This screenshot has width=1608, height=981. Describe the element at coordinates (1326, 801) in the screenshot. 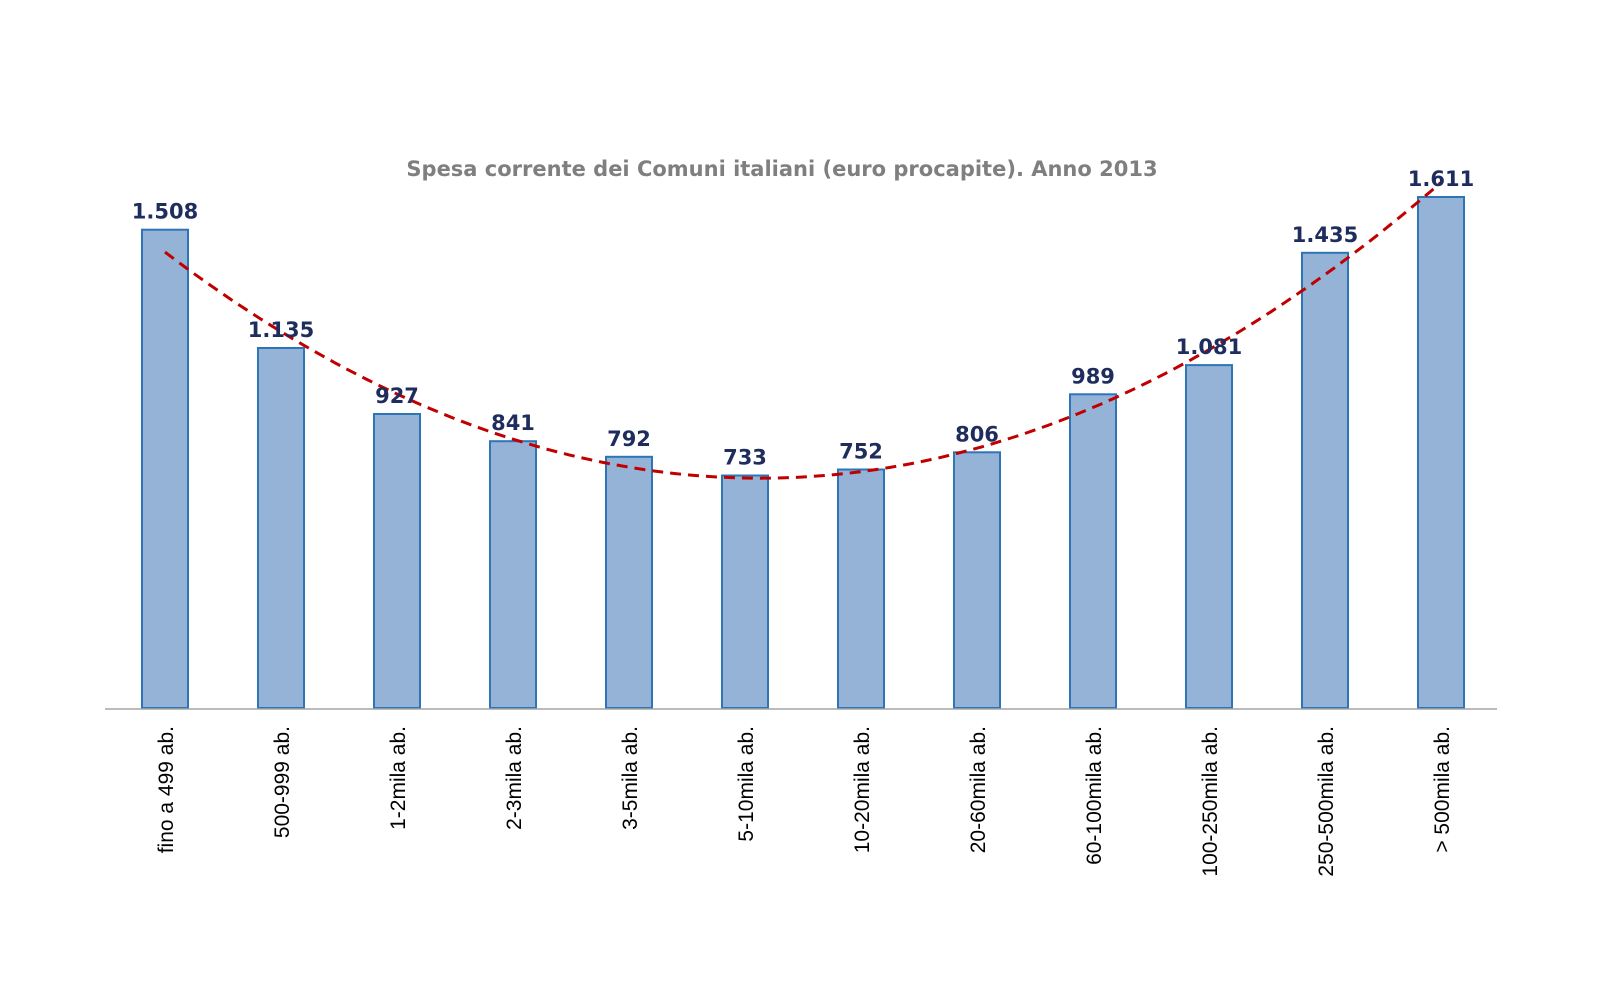

I see `category-label-10: 250-500mila ab.` at that location.